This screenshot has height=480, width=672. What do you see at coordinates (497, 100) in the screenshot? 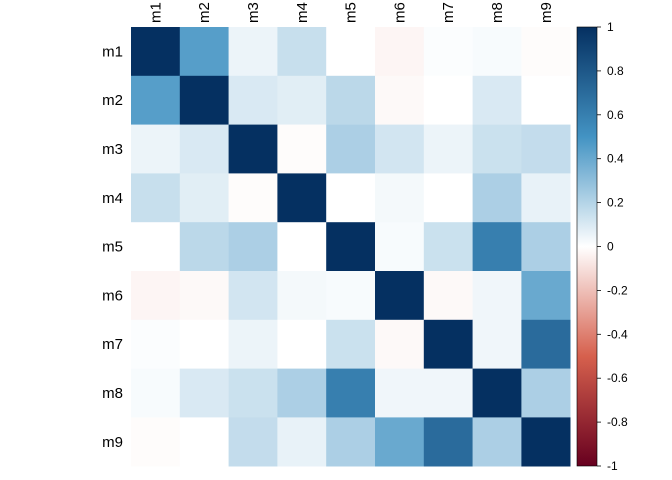
I see `cell-m2-m8` at bounding box center [497, 100].